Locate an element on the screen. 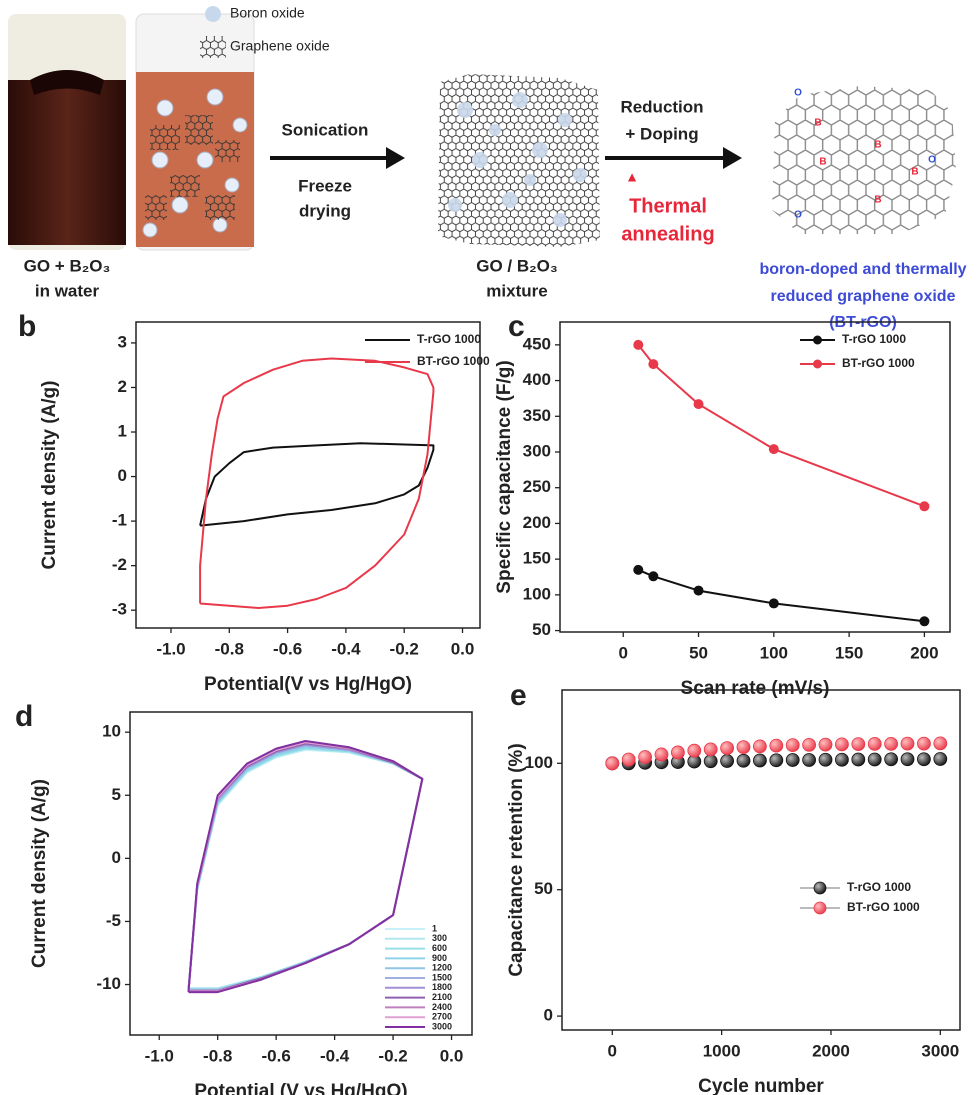 The width and height of the screenshot is (980, 1095). legend-label: 300 is located at coordinates (439, 938).